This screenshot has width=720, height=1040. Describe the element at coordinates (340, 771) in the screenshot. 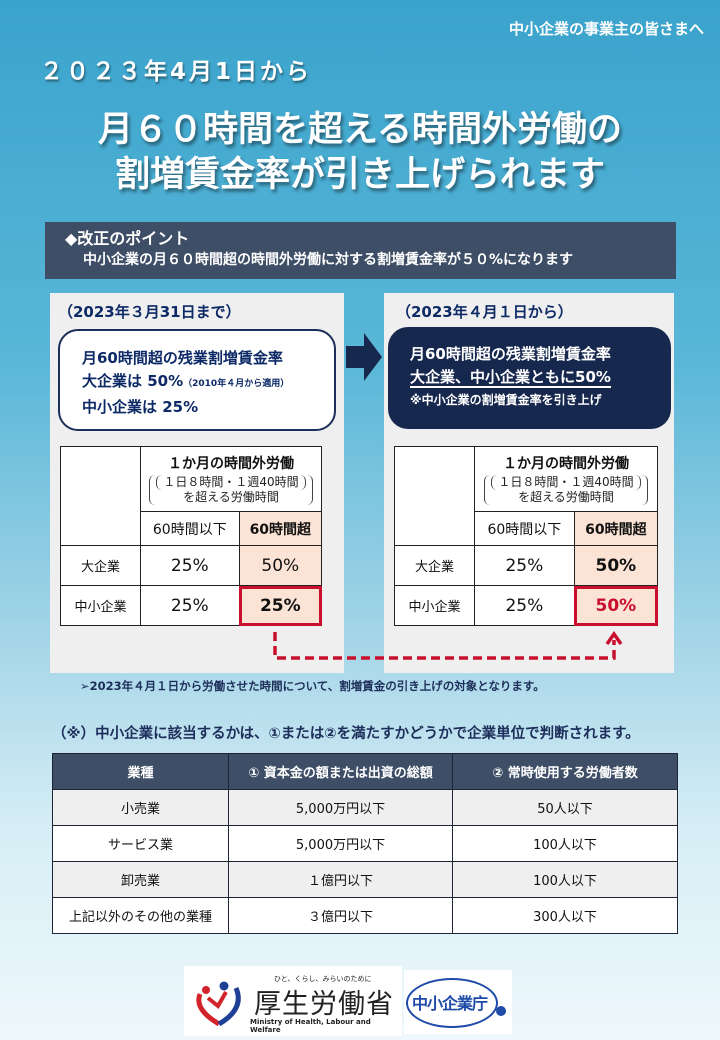

I see `header-capital: ① 資本金の額または出資の総額` at that location.